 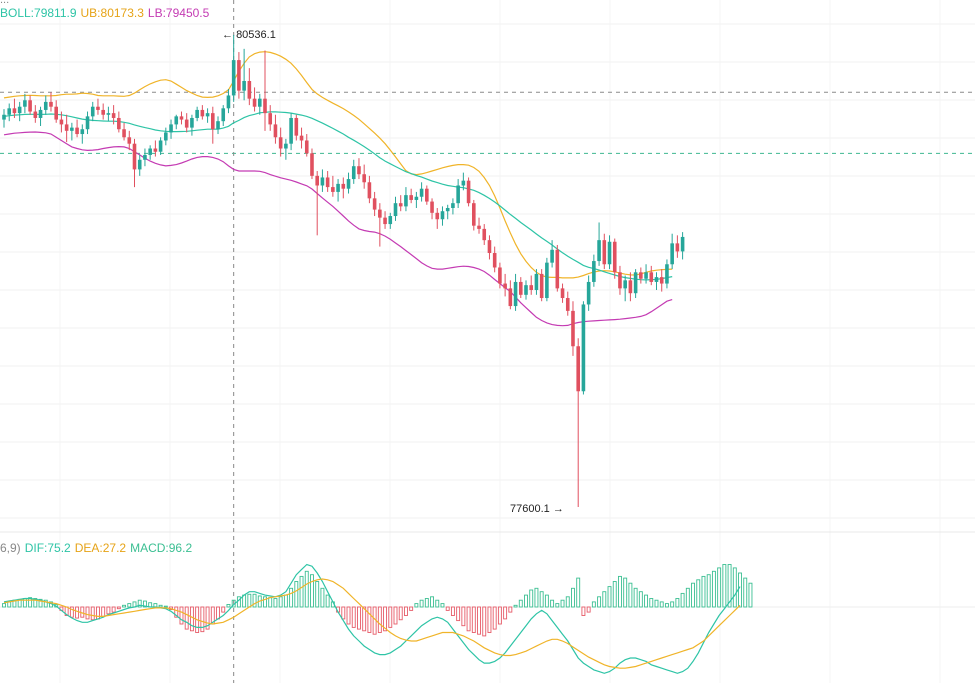 What do you see at coordinates (372, 623) in the screenshot?
I see `macd-dea-line` at bounding box center [372, 623].